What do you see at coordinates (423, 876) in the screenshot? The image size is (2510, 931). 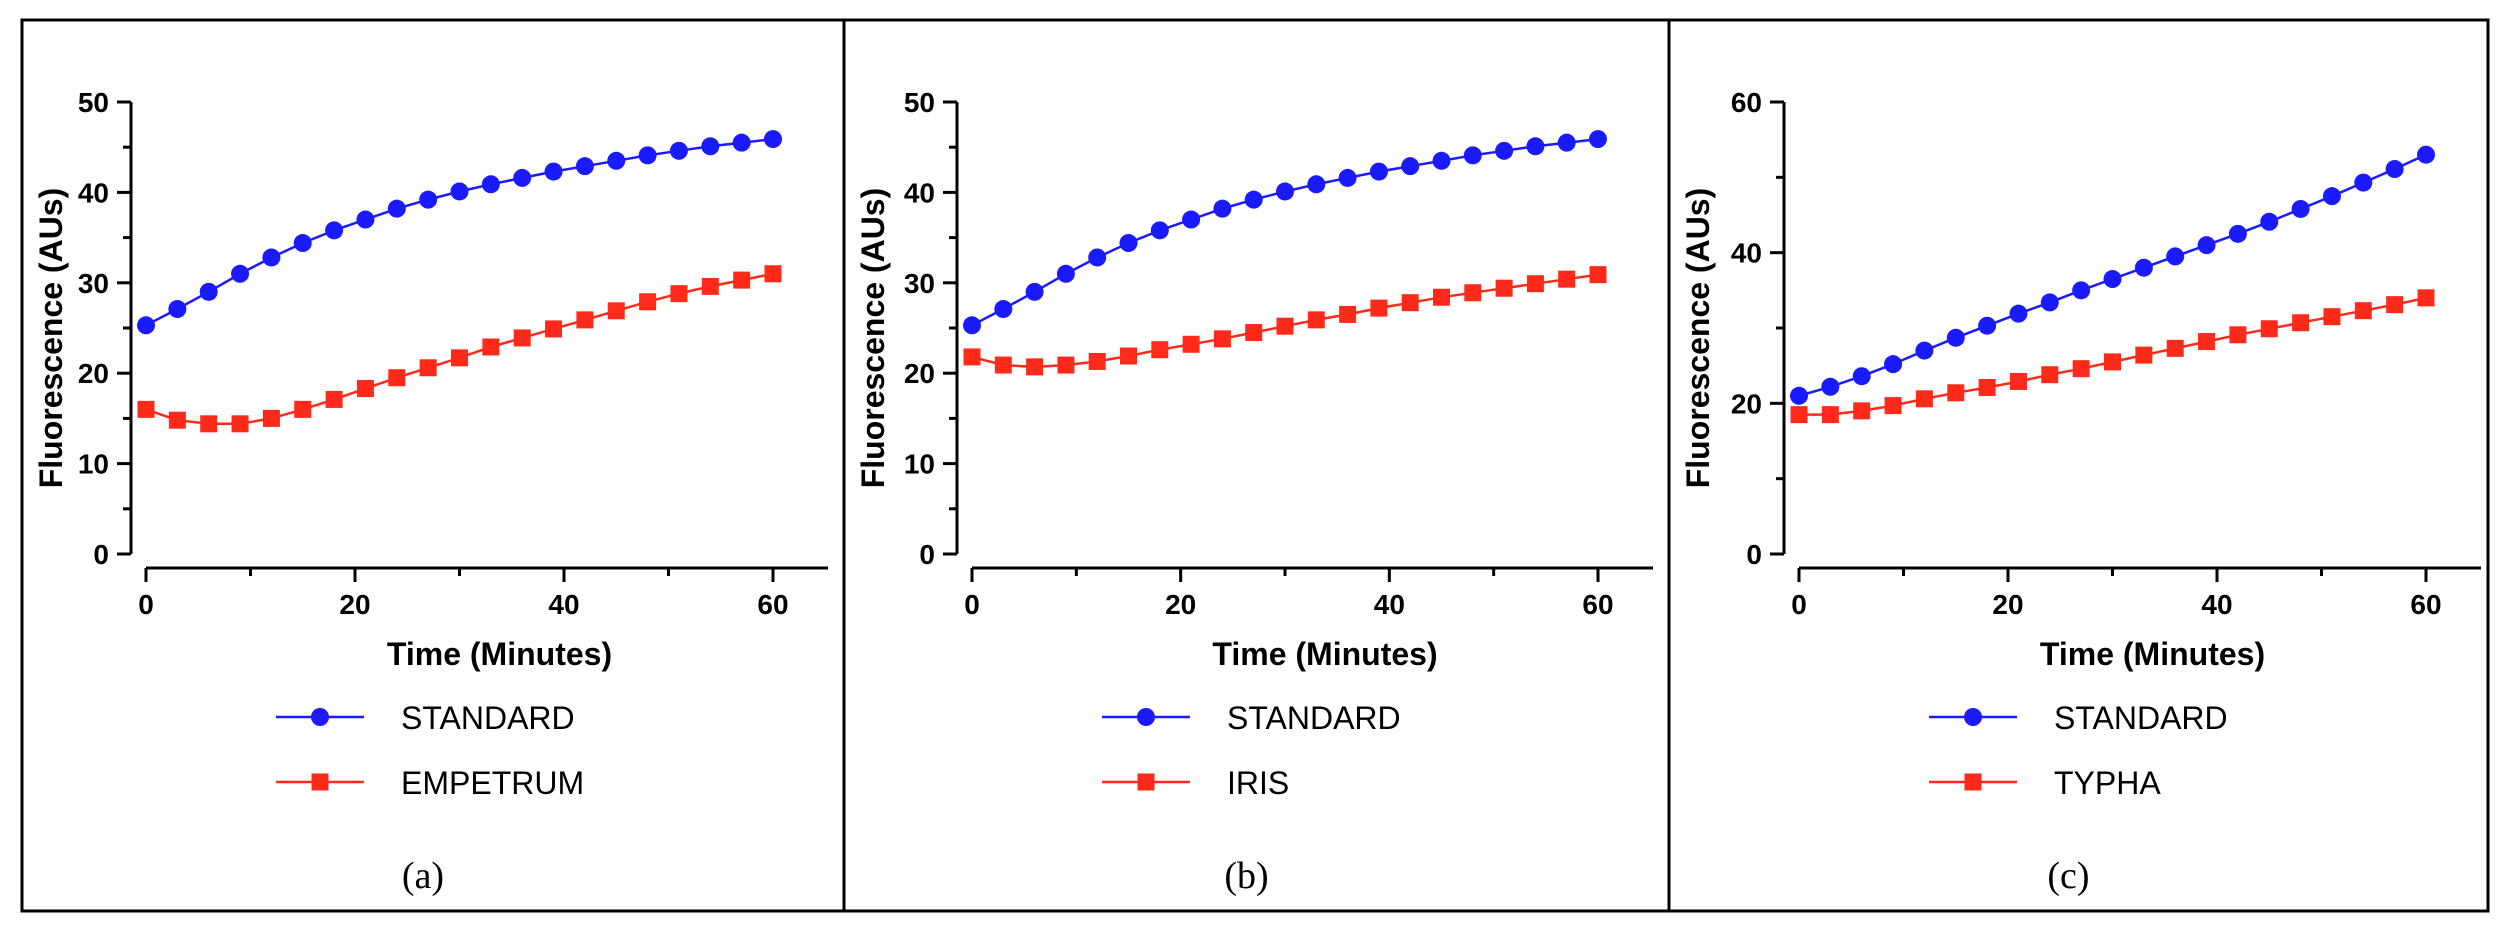 I see `panel-caption: (a)` at bounding box center [423, 876].